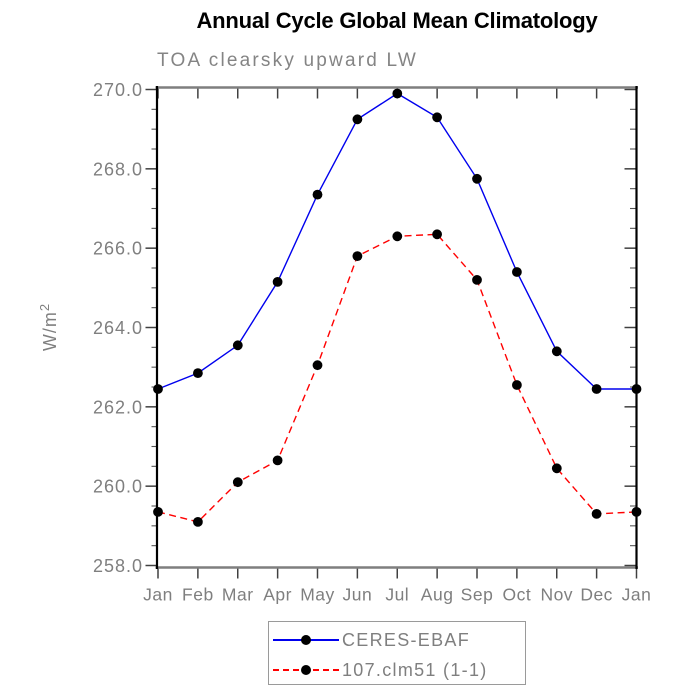  I want to click on legend-line-sample-solid, so click(306, 640).